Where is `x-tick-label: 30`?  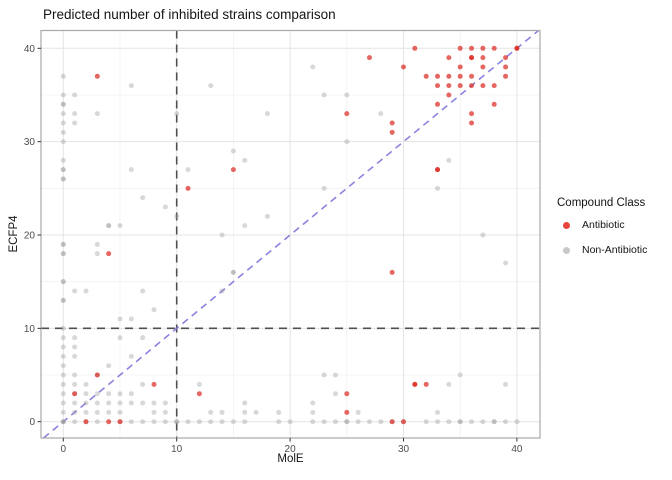
x-tick-label: 30 is located at coordinates (404, 449).